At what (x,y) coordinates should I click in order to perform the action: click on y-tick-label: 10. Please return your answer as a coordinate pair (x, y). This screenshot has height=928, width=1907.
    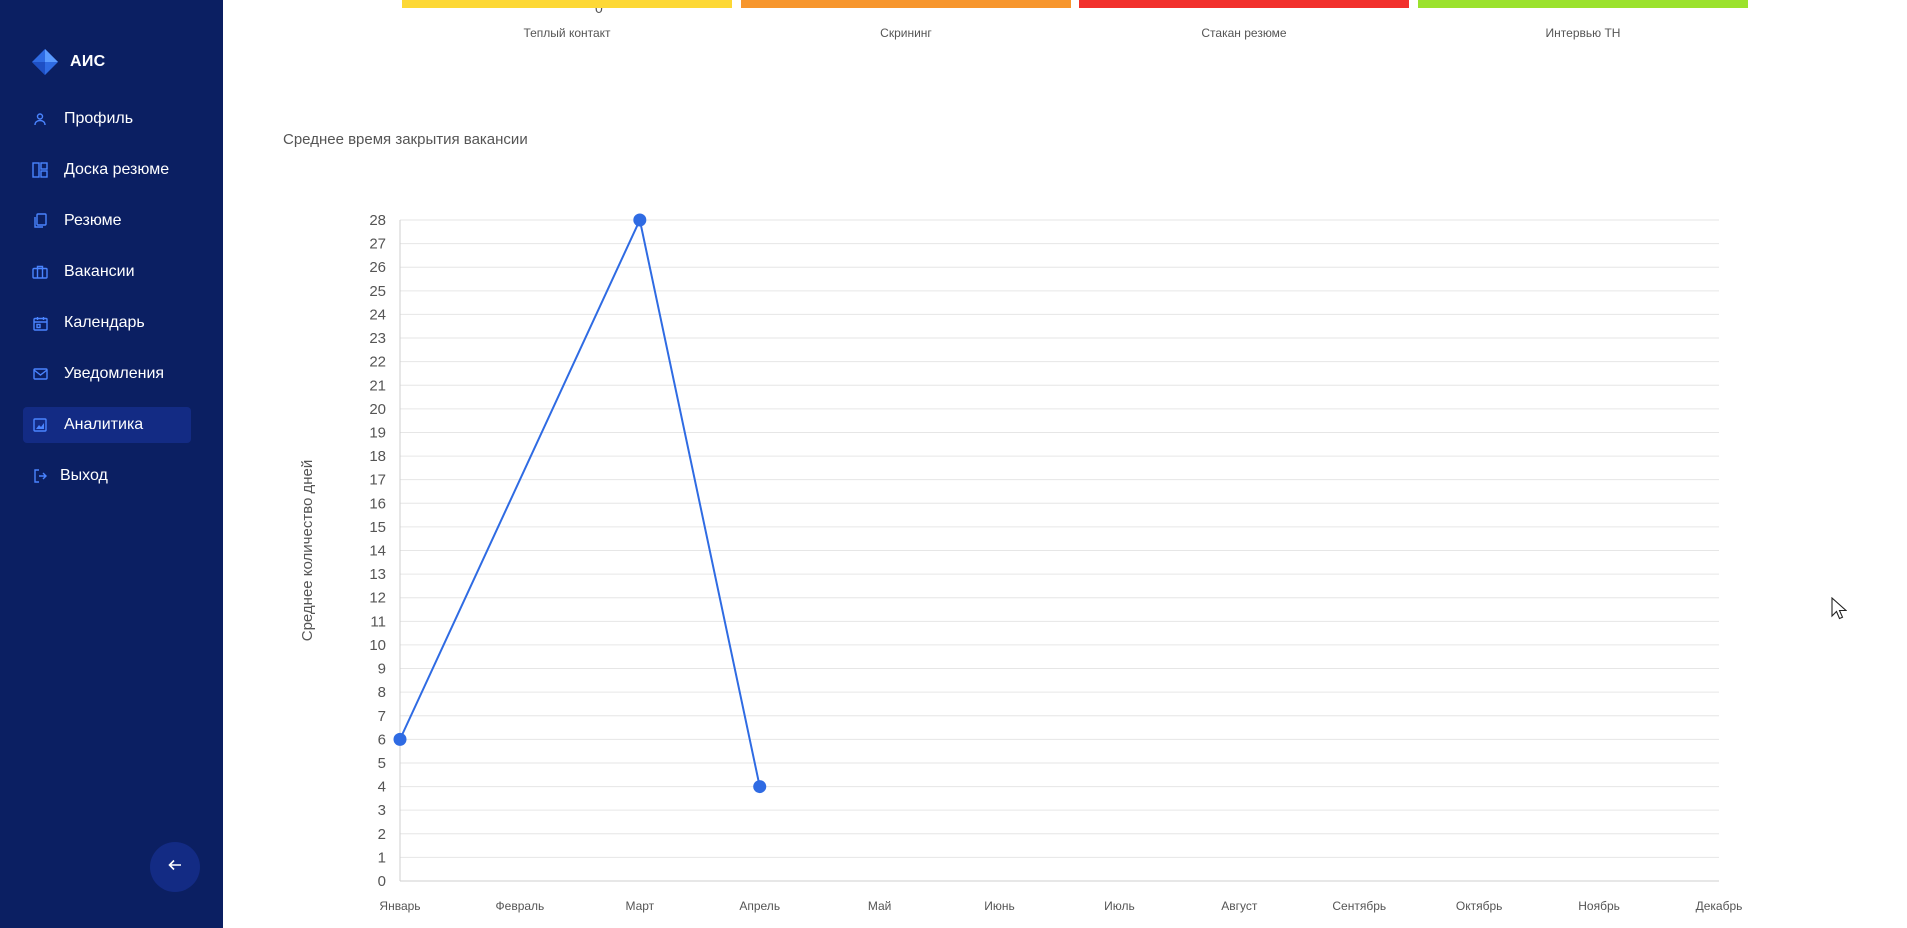
    Looking at the image, I should click on (377, 645).